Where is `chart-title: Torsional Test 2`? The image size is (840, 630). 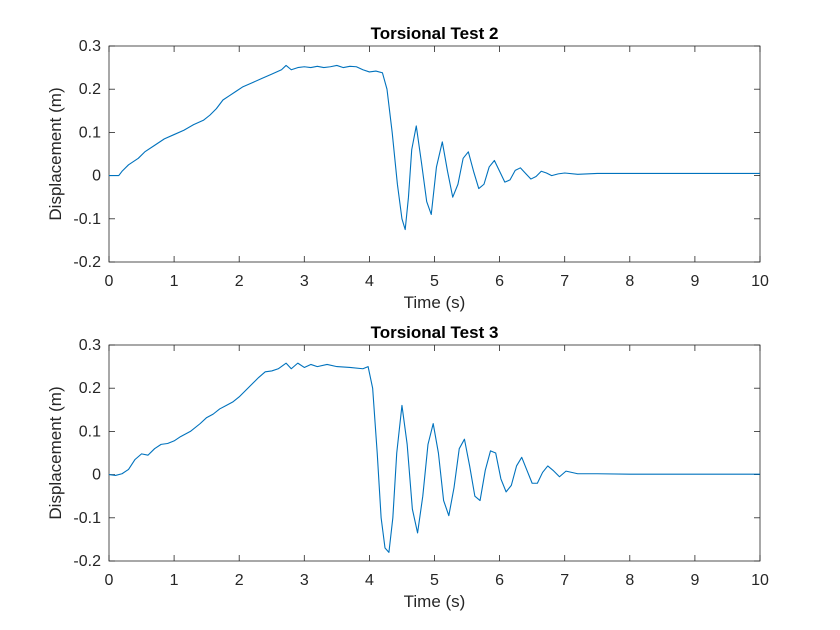
chart-title: Torsional Test 2 is located at coordinates (435, 33).